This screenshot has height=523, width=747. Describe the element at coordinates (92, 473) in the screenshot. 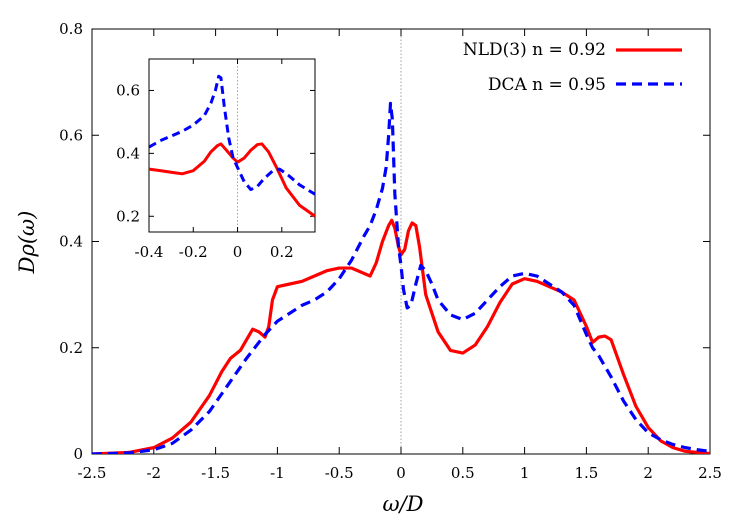

I see `main-x-tick-label: -2.5` at that location.